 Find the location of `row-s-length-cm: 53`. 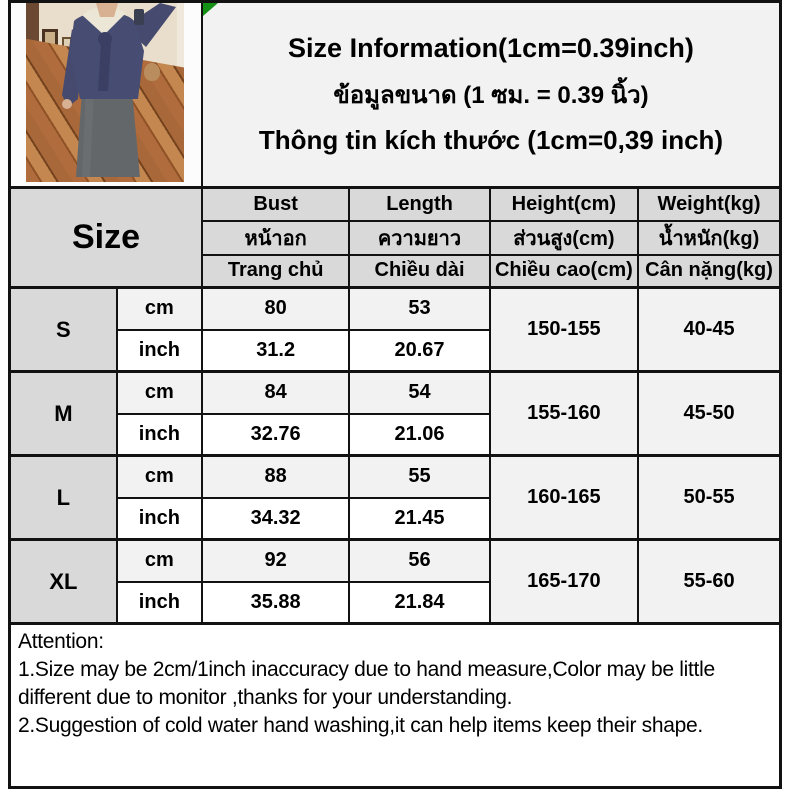

row-s-length-cm: 53 is located at coordinates (419, 308).